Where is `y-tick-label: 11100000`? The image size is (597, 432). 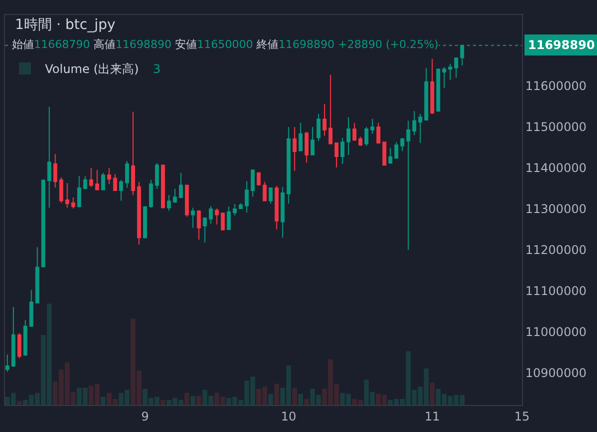
y-tick-label: 11100000 is located at coordinates (555, 291).